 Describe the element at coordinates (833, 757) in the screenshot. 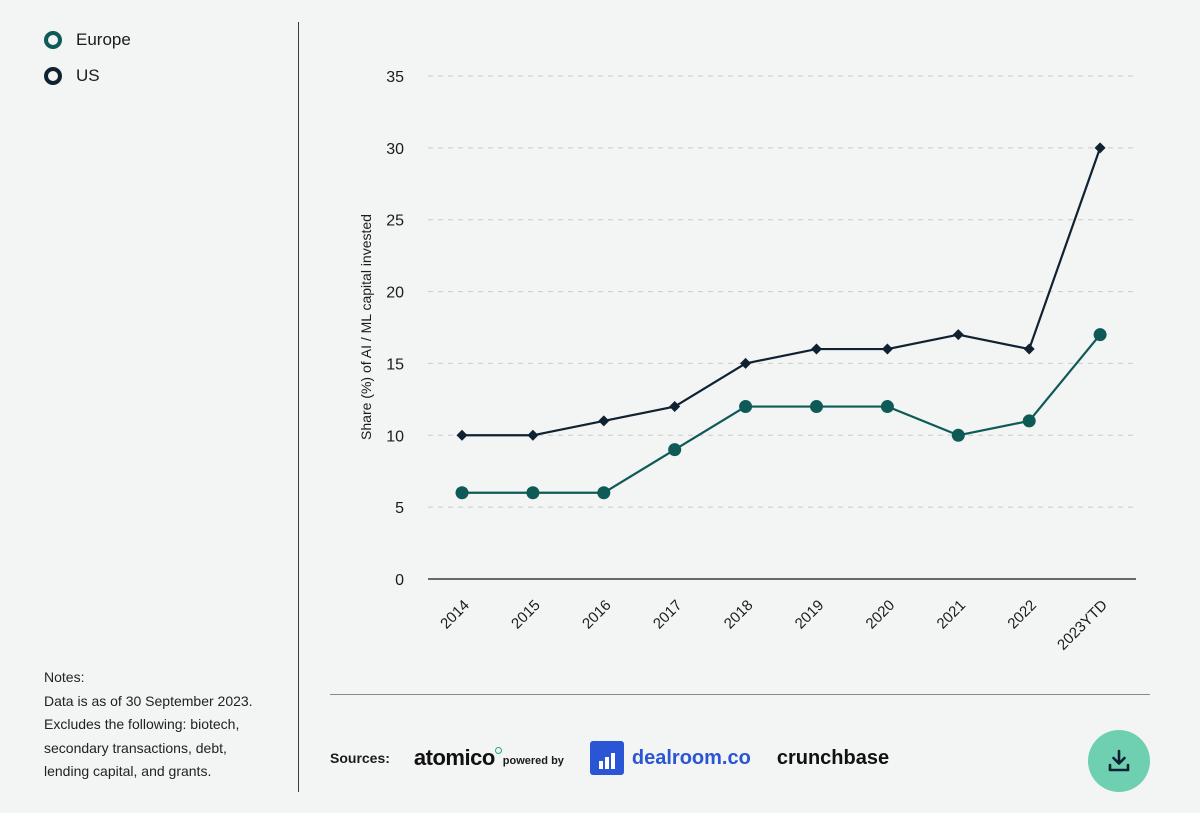

I see `crunchbase-logo: crunchbase` at that location.